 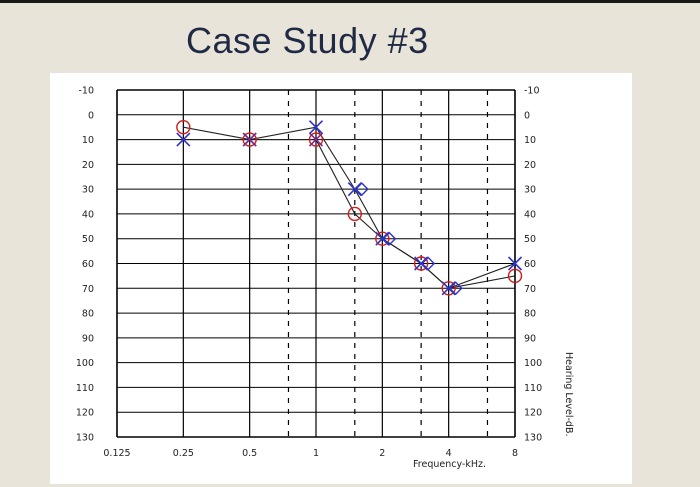 What do you see at coordinates (568, 394) in the screenshot?
I see `y-axis-title: Hearing Level-dB.` at bounding box center [568, 394].